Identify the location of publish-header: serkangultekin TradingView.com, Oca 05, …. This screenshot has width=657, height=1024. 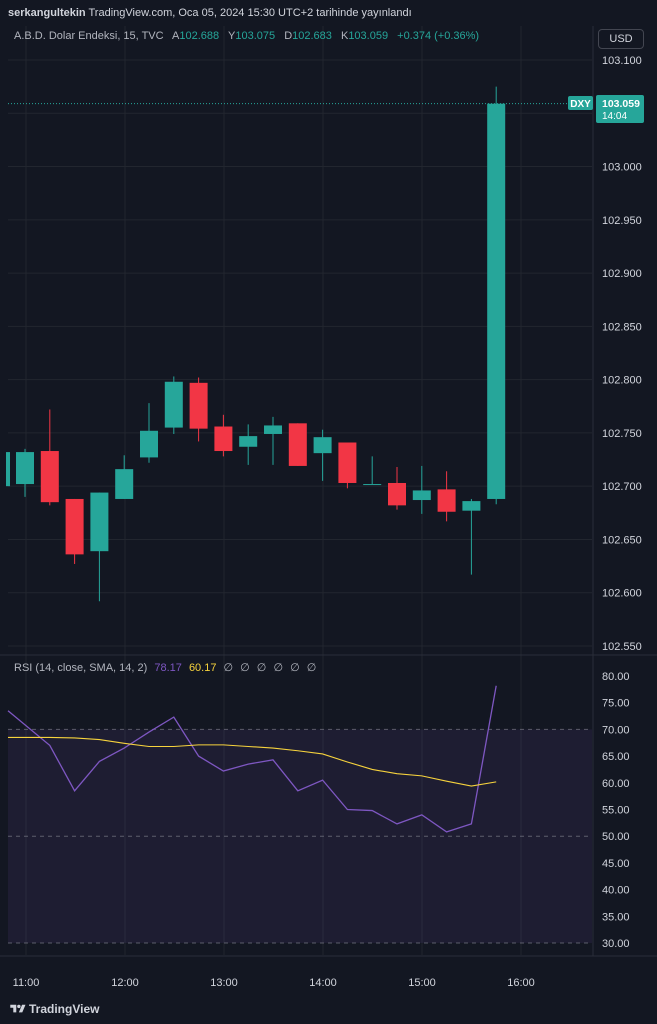
(328, 13).